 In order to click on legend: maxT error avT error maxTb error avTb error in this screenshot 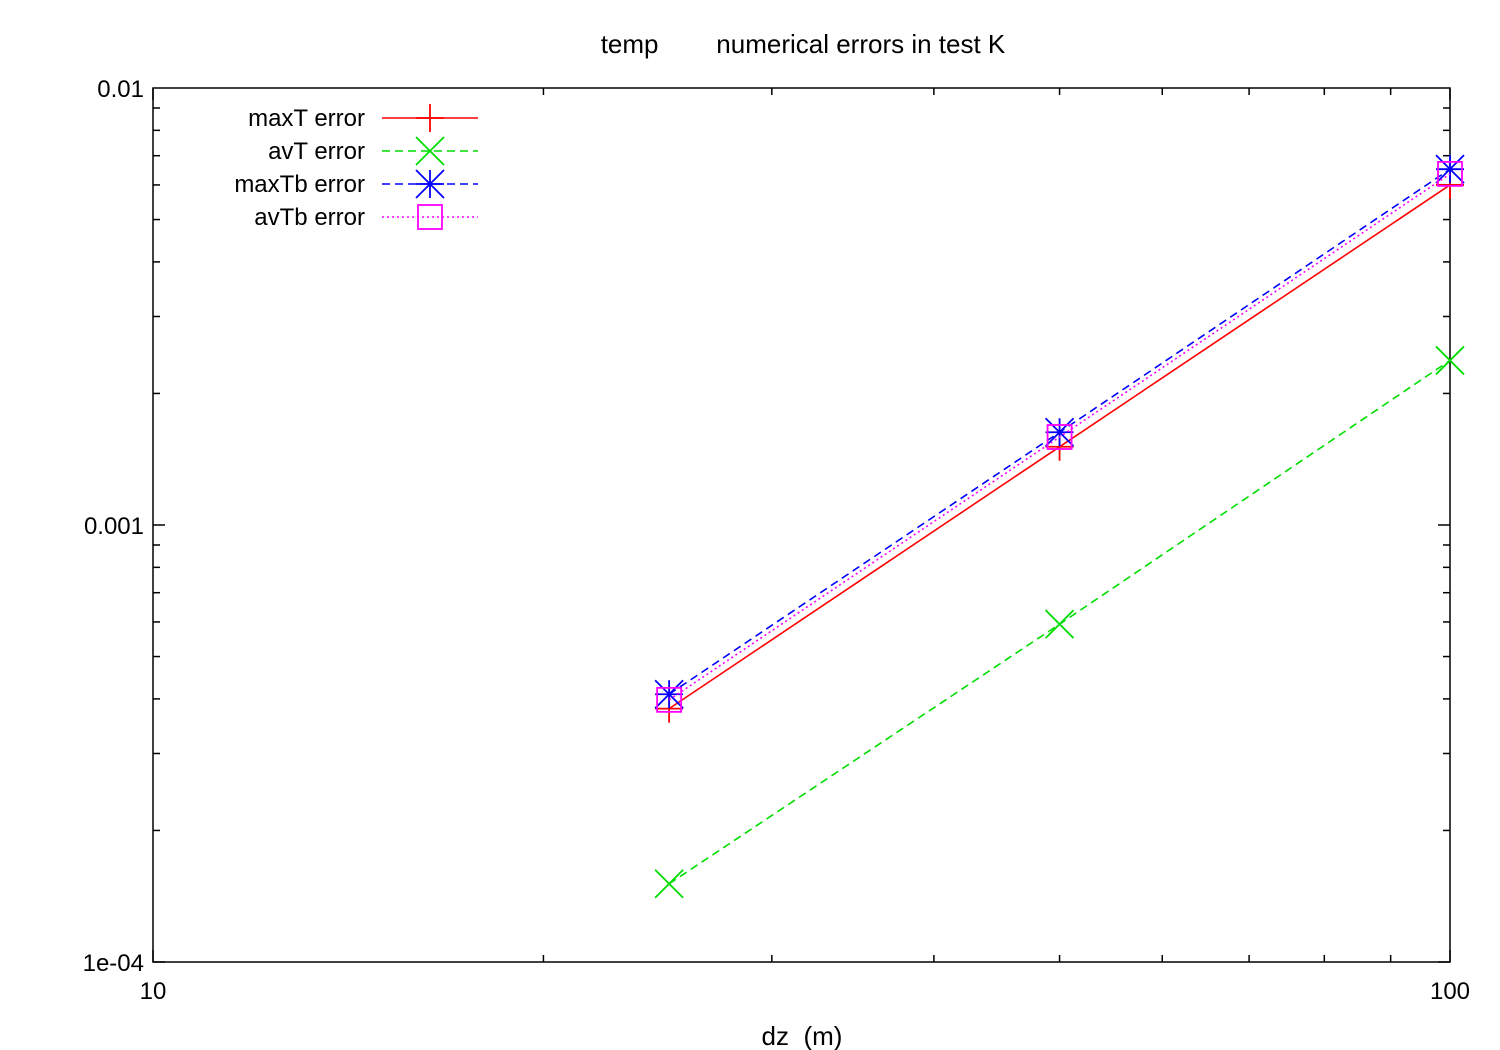, I will do `click(356, 167)`.